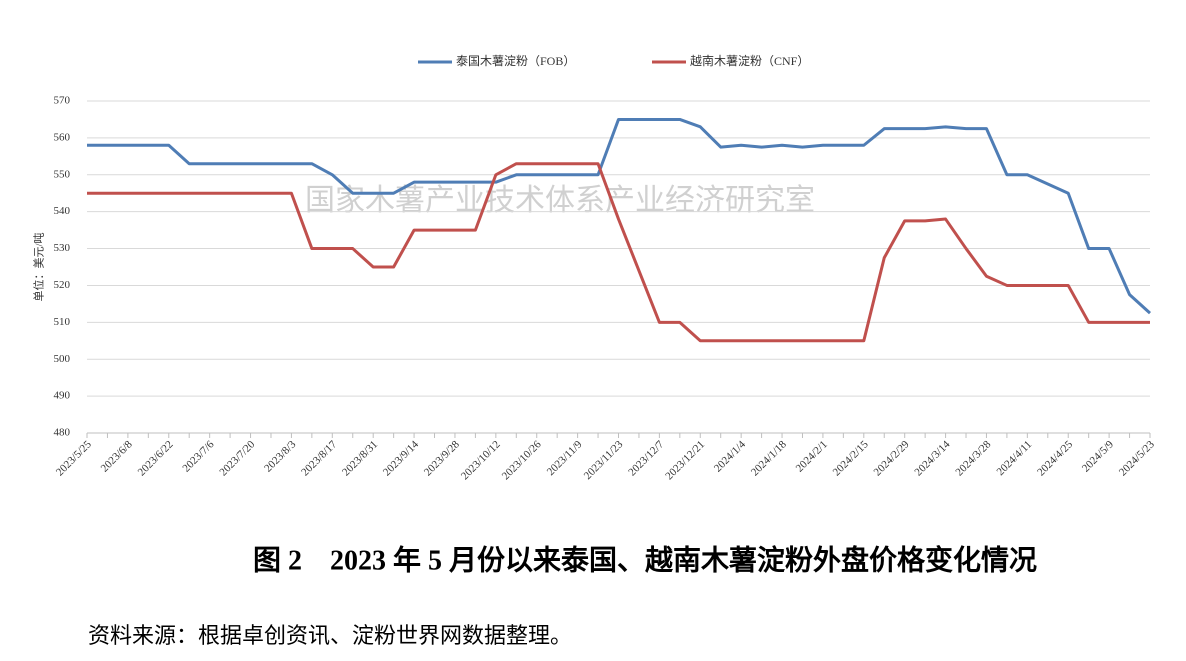 The width and height of the screenshot is (1186, 661). Describe the element at coordinates (932, 458) in the screenshot. I see `x-tick-label: 2024/3/14` at that location.